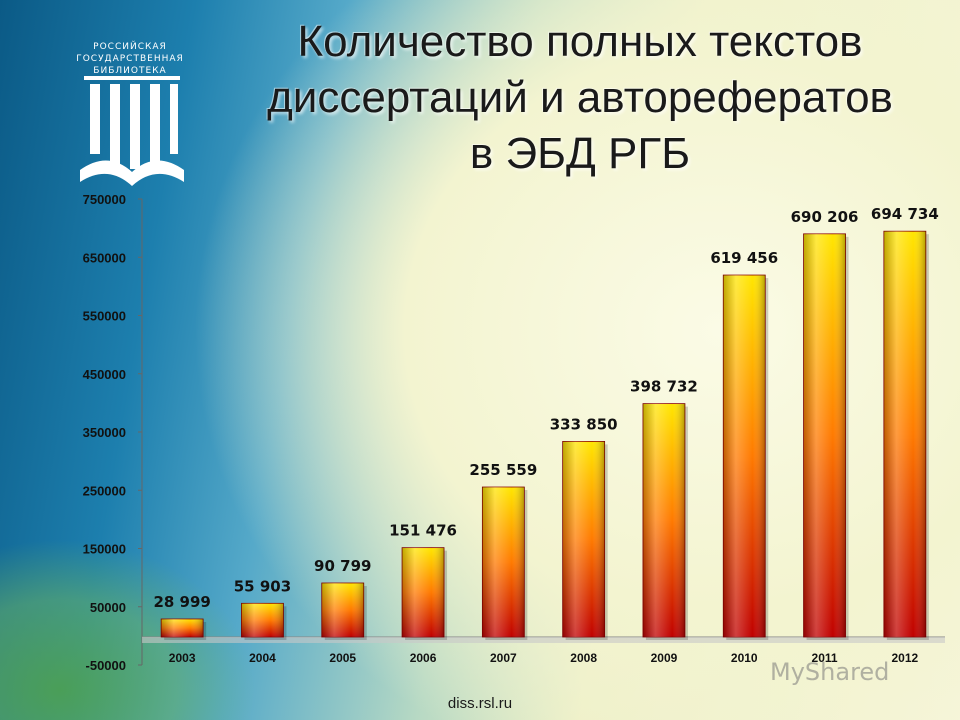  I want to click on bar-group: 90 799 2005, so click(342, 611).